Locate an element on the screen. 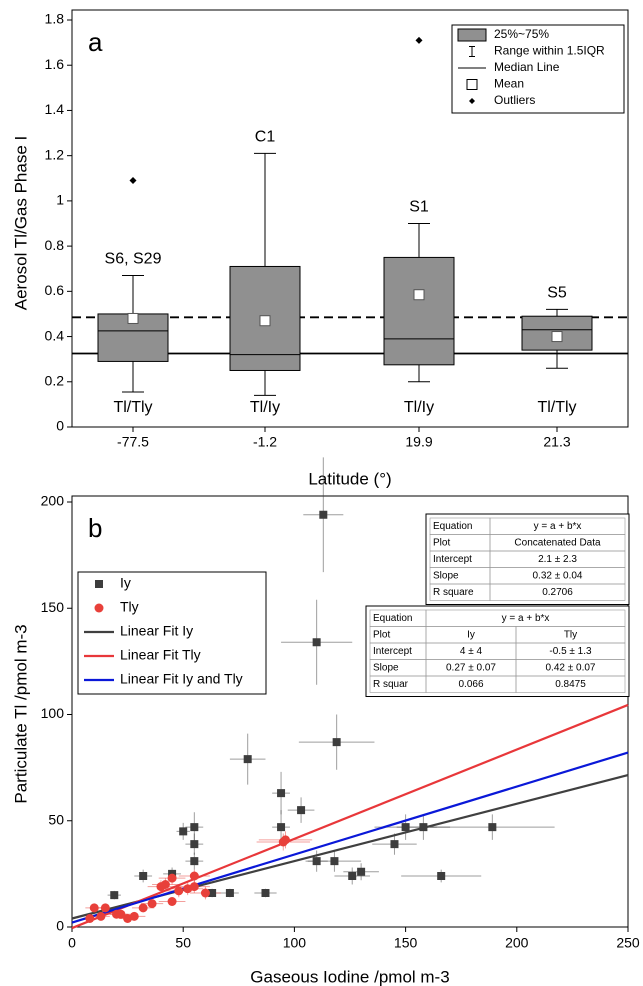 This screenshot has width=643, height=986. legend-label: Median Line is located at coordinates (527, 67).